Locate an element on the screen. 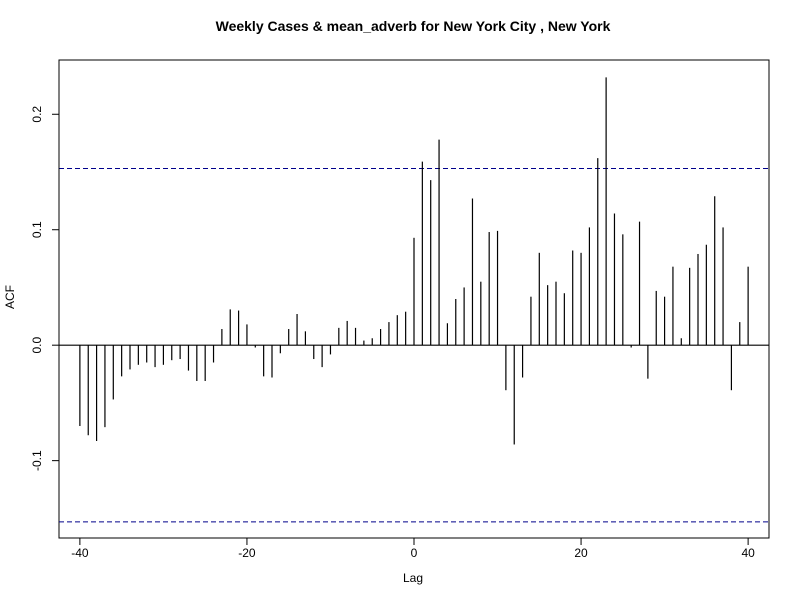 Image resolution: width=800 pixels, height=600 pixels. y-tick-label: -0.1 is located at coordinates (37, 460).